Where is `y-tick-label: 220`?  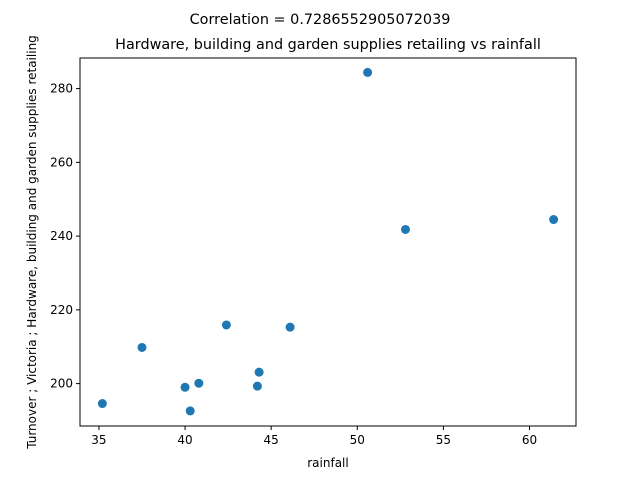 y-tick-label: 220 is located at coordinates (61, 310).